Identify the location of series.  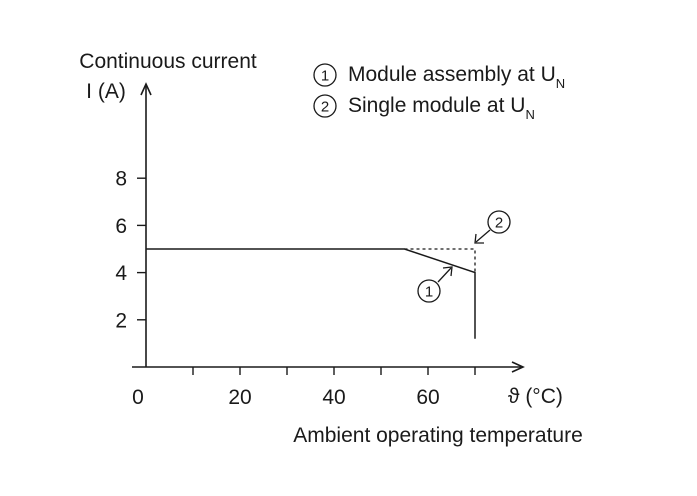
(311, 293).